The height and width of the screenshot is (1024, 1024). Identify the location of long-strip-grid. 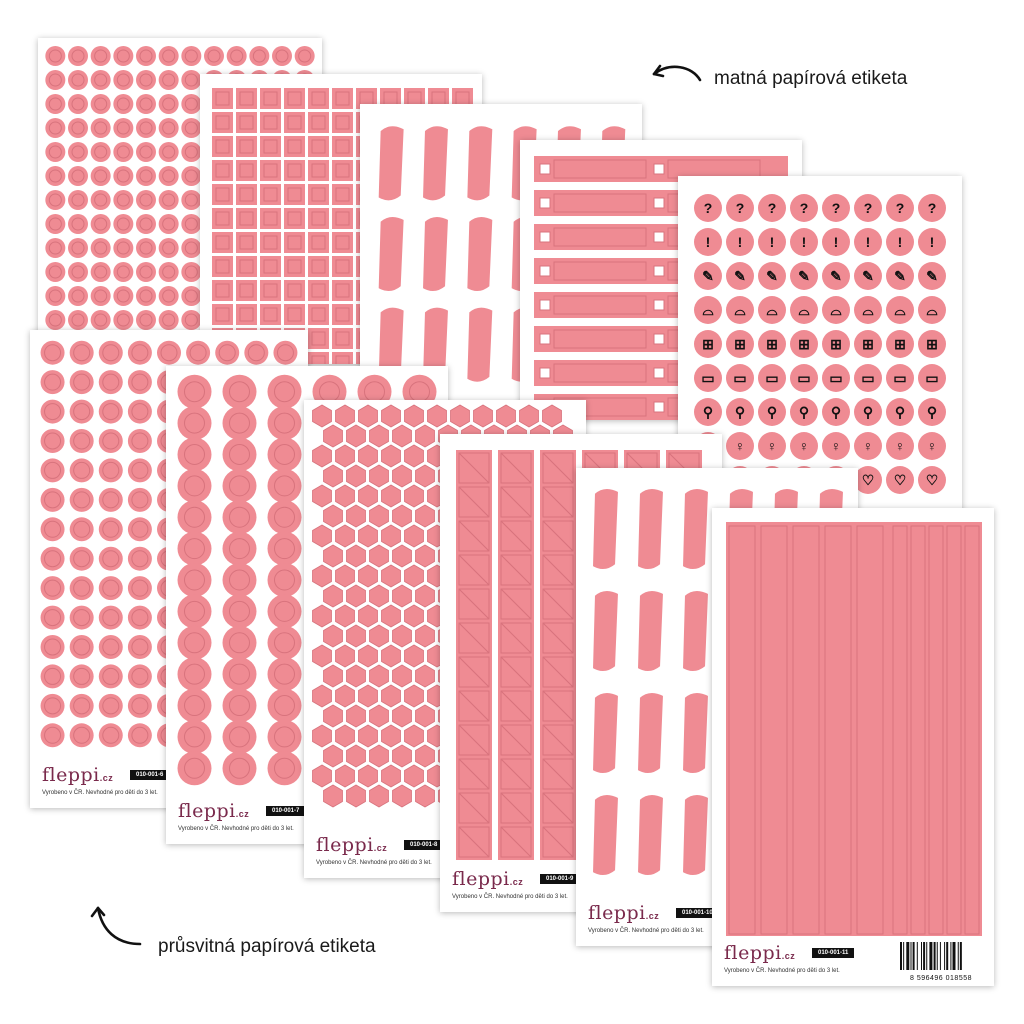
(854, 729).